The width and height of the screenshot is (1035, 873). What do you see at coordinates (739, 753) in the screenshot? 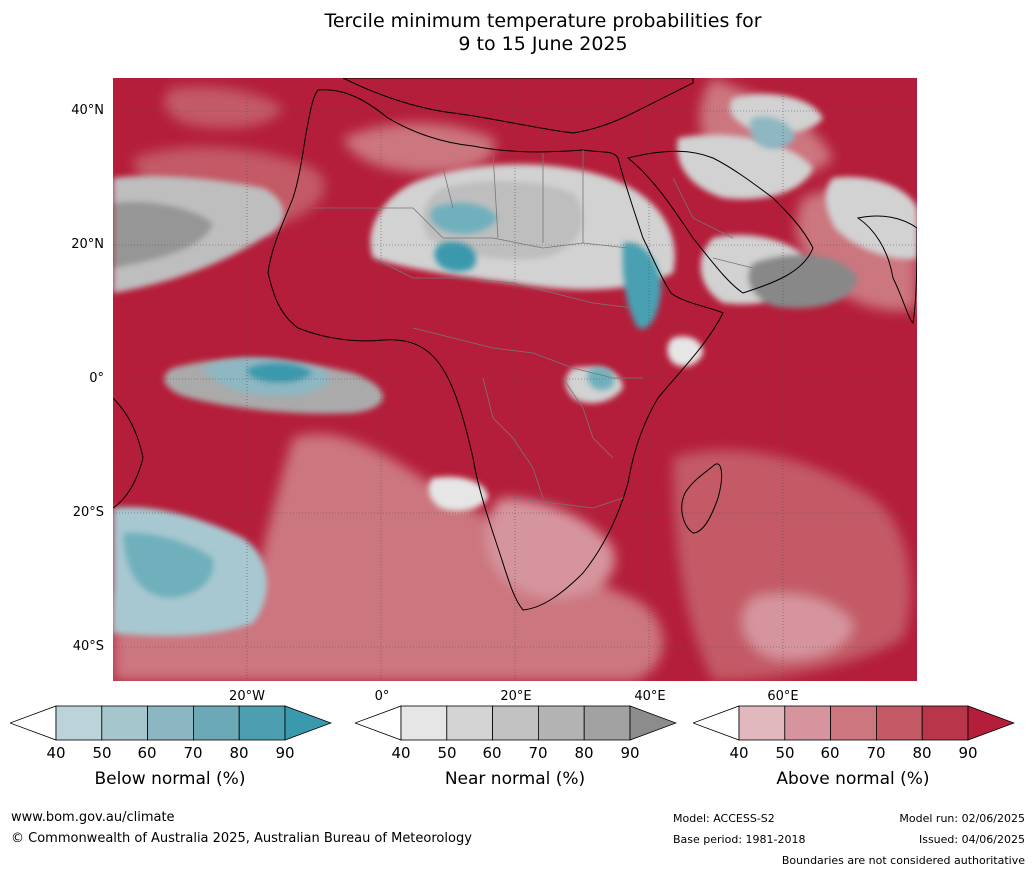
I see `above-tick-40: 40` at bounding box center [739, 753].